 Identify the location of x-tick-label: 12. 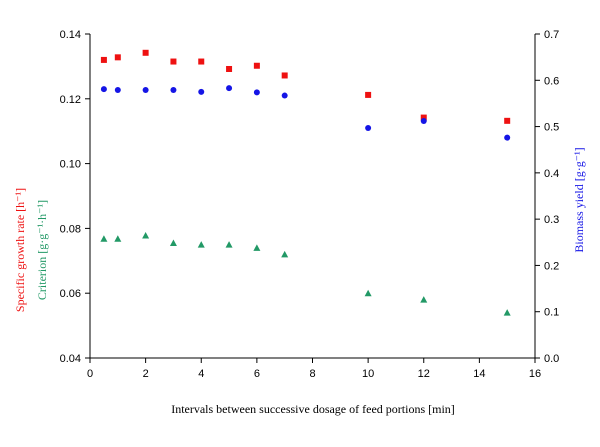
(424, 374).